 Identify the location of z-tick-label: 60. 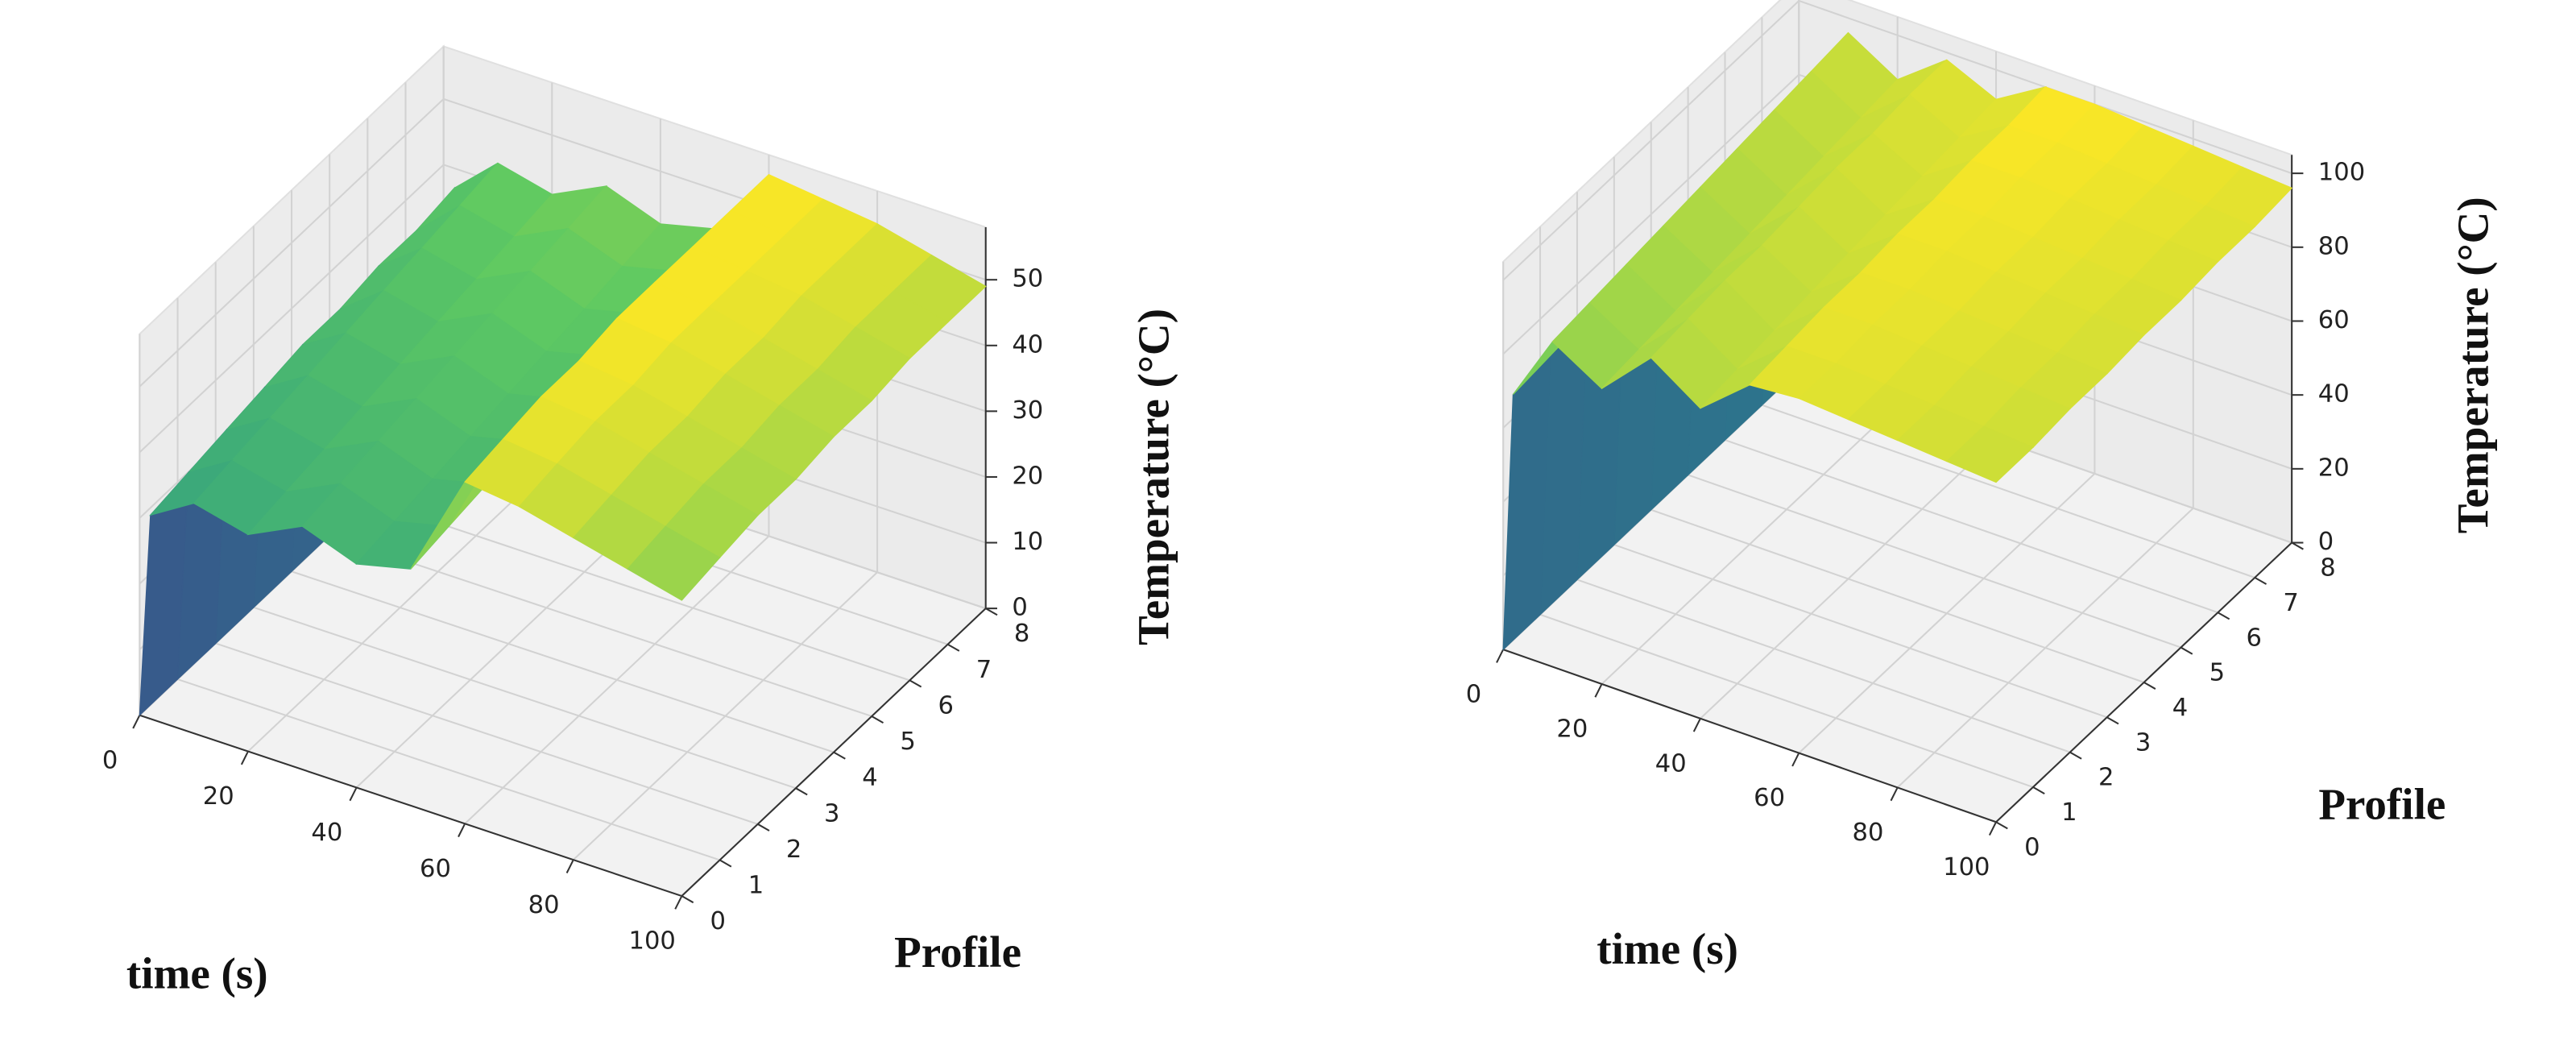
(2334, 320).